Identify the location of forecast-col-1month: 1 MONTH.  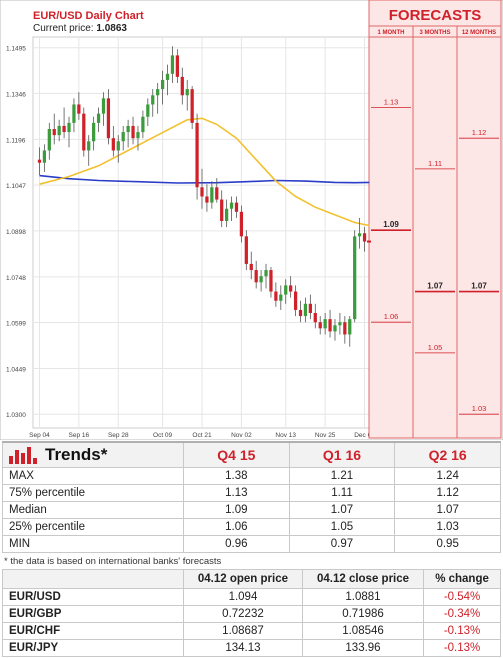
(391, 33).